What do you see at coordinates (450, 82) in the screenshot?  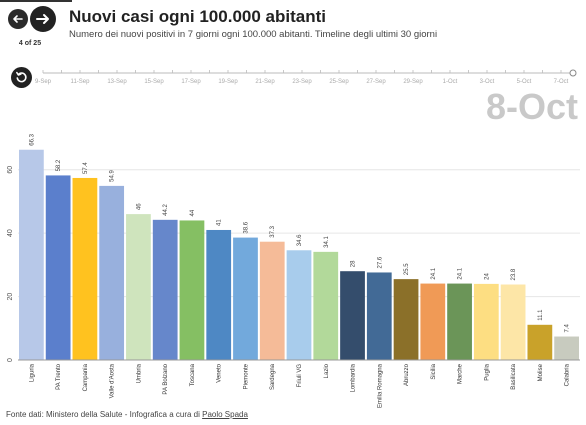 I see `timeline-label: 1-Oct` at bounding box center [450, 82].